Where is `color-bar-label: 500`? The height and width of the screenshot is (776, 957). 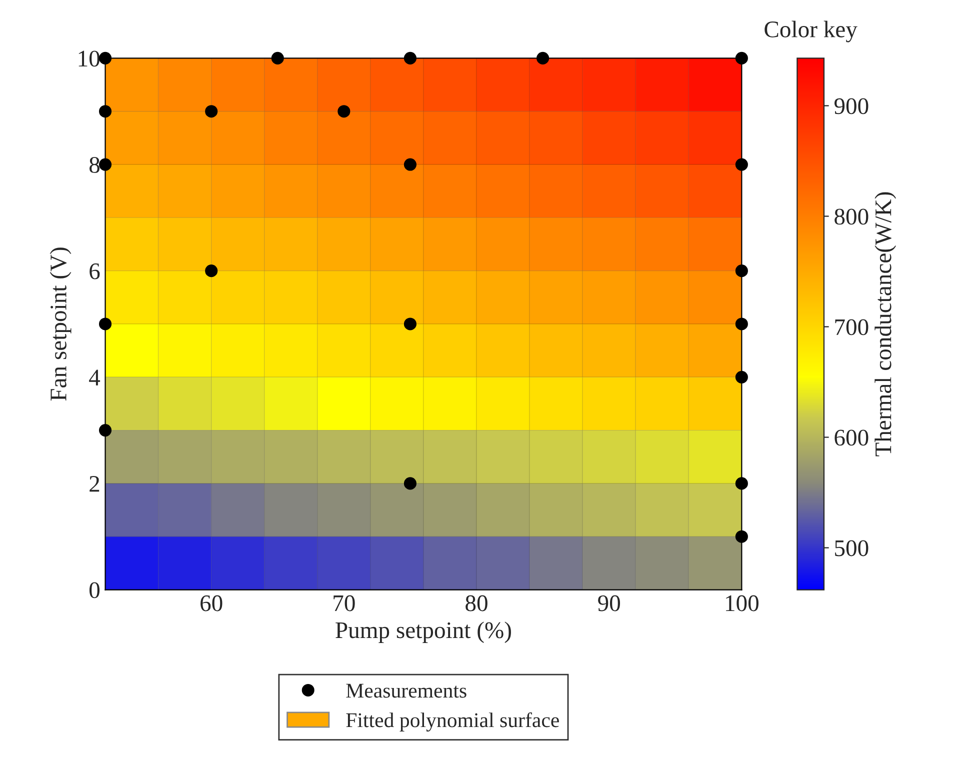 color-bar-label: 500 is located at coordinates (851, 548).